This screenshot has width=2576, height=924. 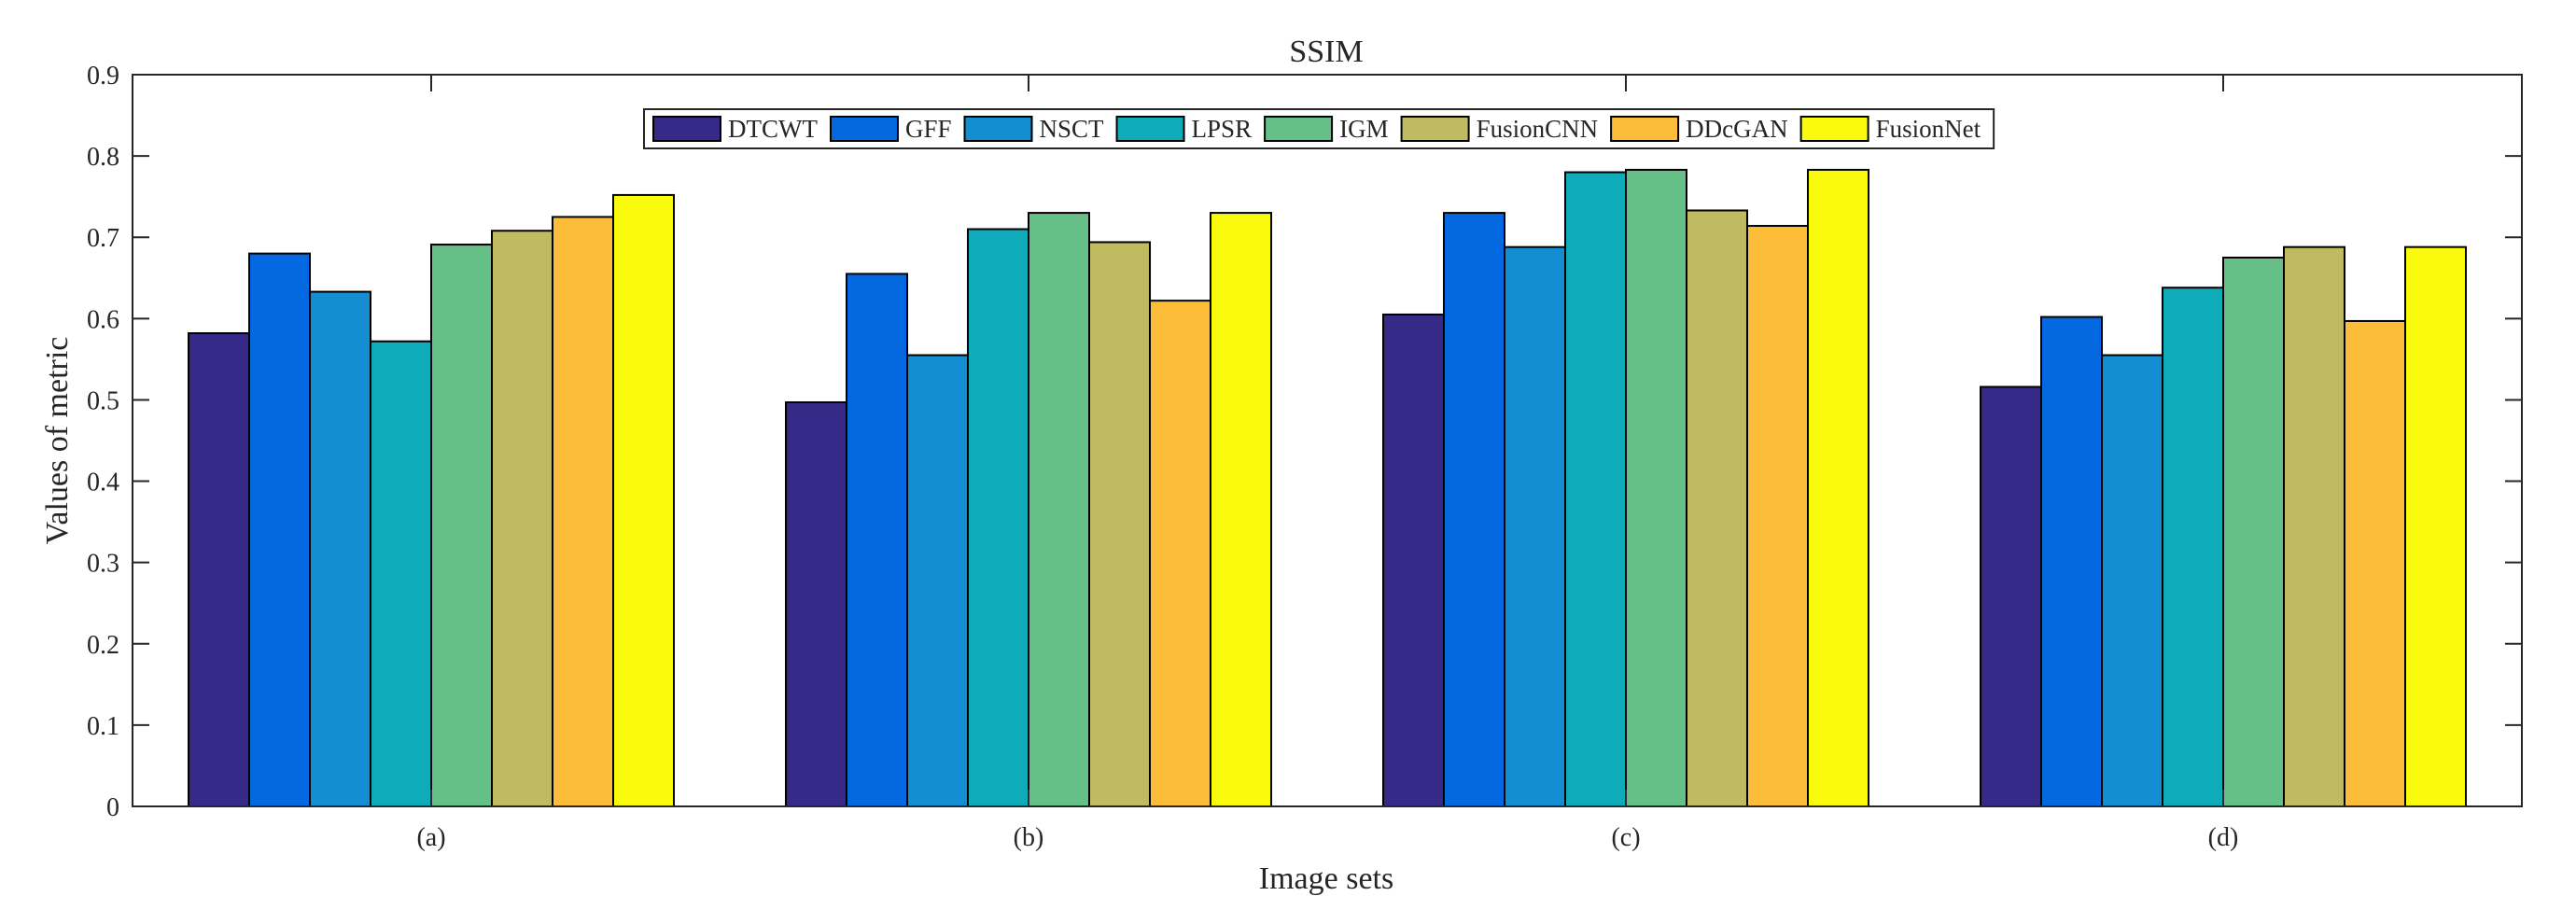 I want to click on y-tick-label: 0.8, so click(x=103, y=157).